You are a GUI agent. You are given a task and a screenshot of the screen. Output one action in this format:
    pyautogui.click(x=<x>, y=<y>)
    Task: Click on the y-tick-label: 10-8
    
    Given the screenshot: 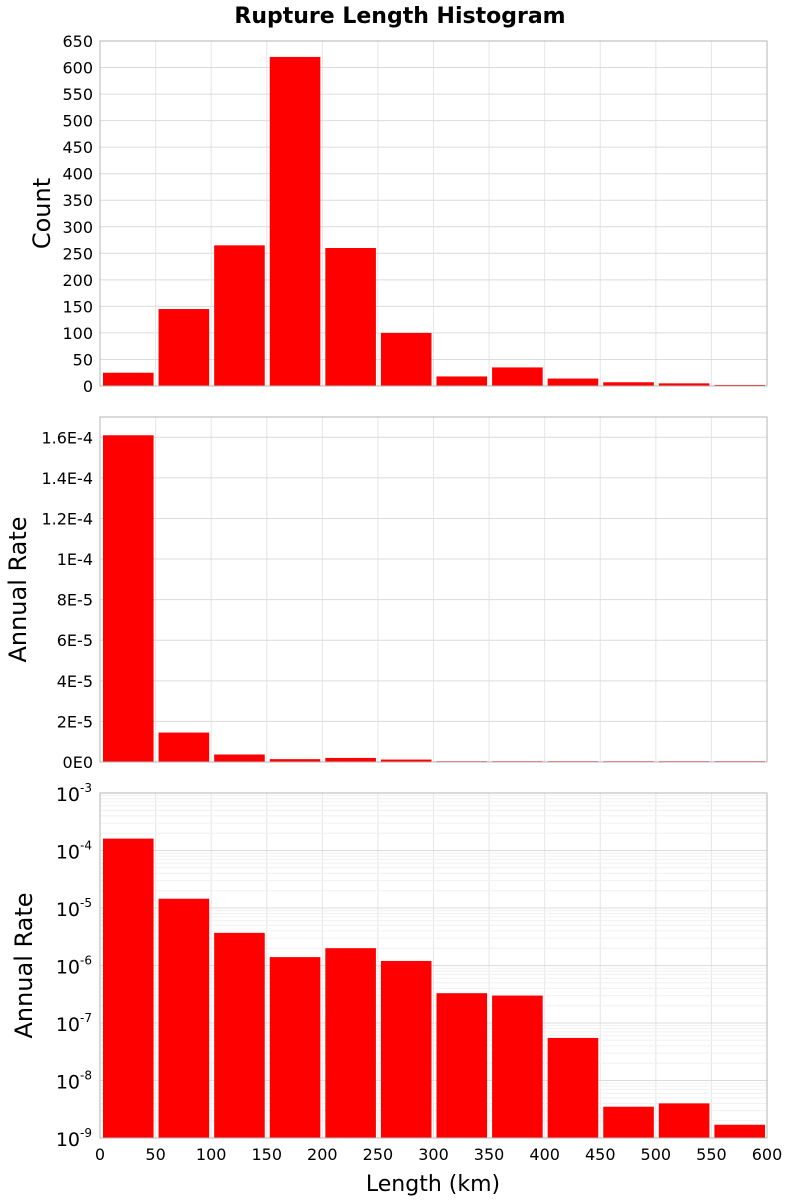 What is the action you would take?
    pyautogui.click(x=74, y=1081)
    